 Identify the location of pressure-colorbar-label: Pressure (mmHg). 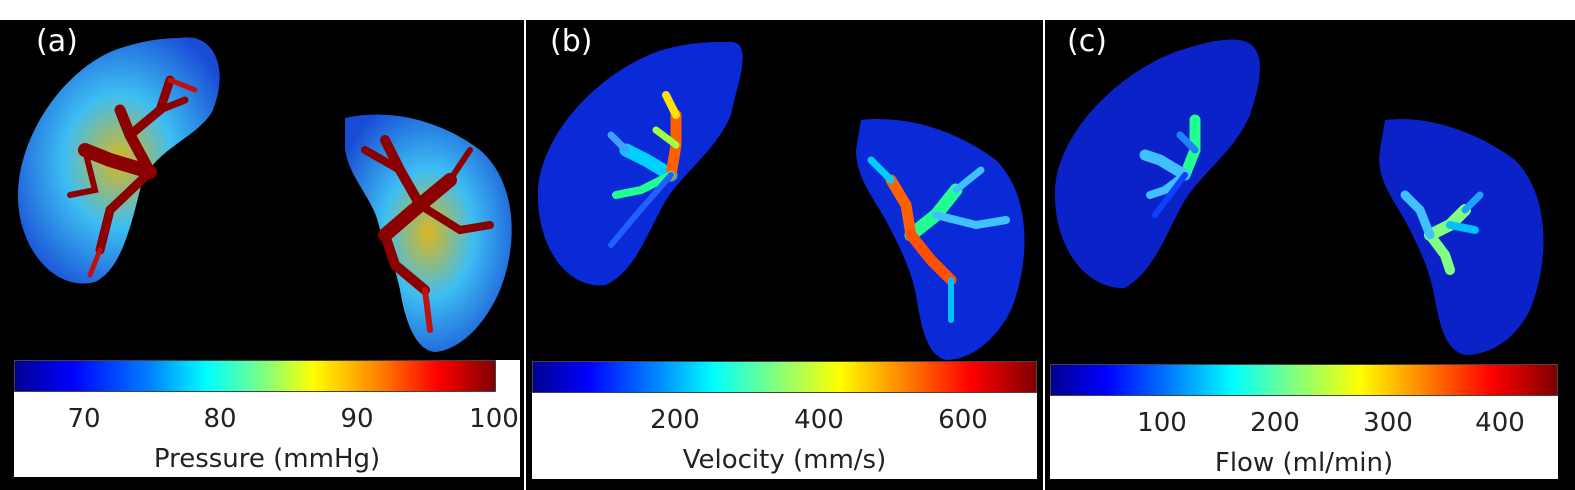
(267, 459).